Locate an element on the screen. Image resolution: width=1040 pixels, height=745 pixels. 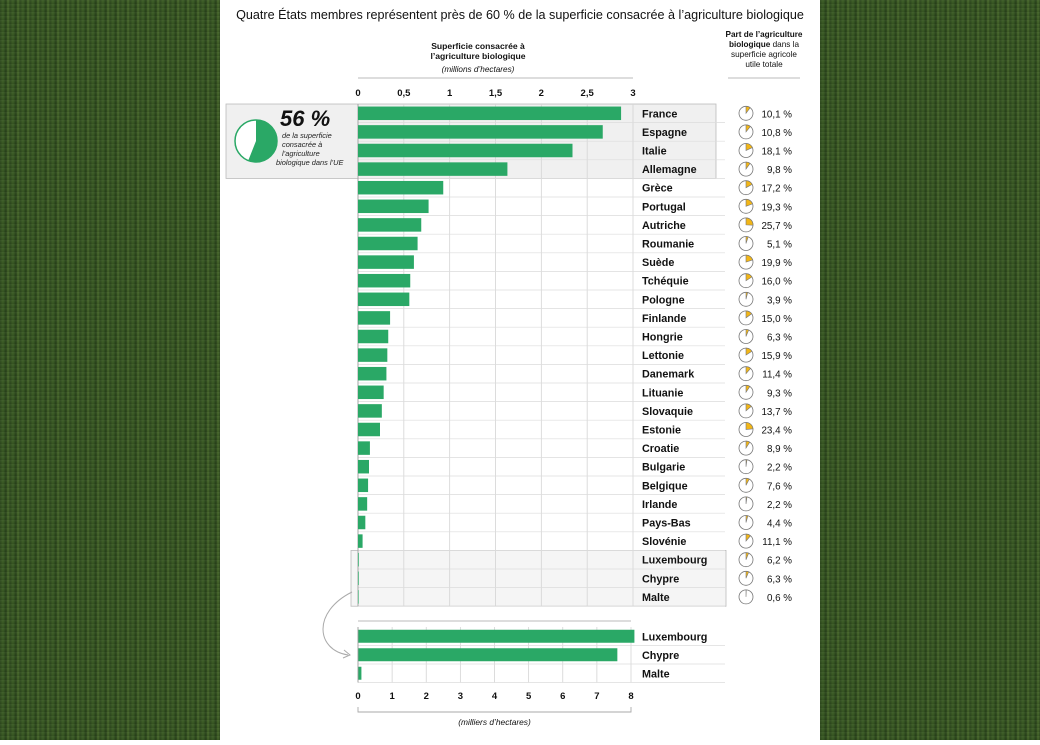
bar-lettonie is located at coordinates (372, 355).